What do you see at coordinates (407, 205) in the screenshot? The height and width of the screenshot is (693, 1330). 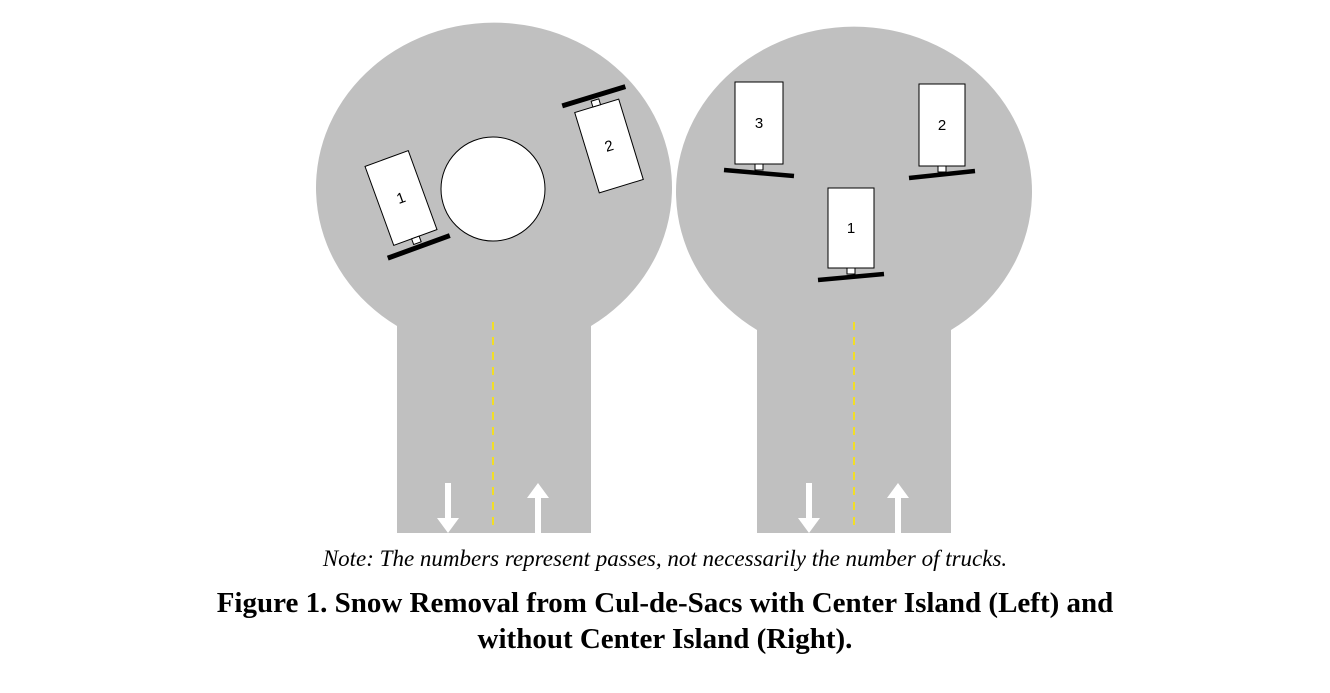 I see `left-truck-1: 1` at bounding box center [407, 205].